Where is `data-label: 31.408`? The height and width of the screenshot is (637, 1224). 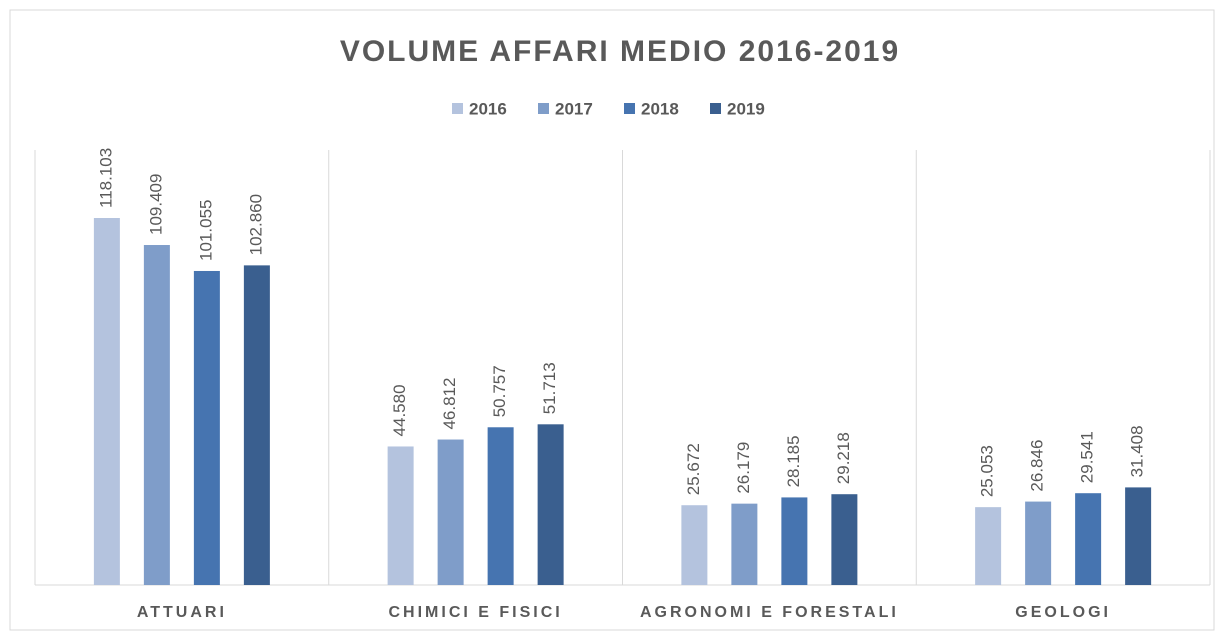
data-label: 31.408 is located at coordinates (1137, 451).